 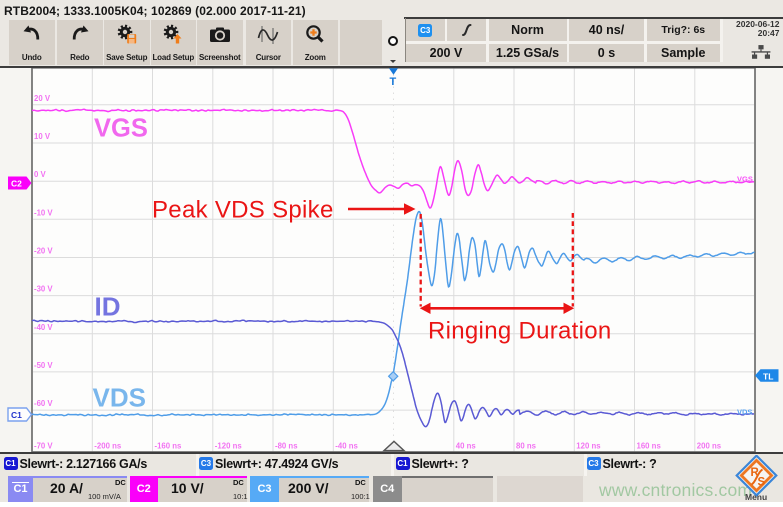 What do you see at coordinates (229, 446) in the screenshot?
I see `svg-text: -120 ns` at bounding box center [229, 446].